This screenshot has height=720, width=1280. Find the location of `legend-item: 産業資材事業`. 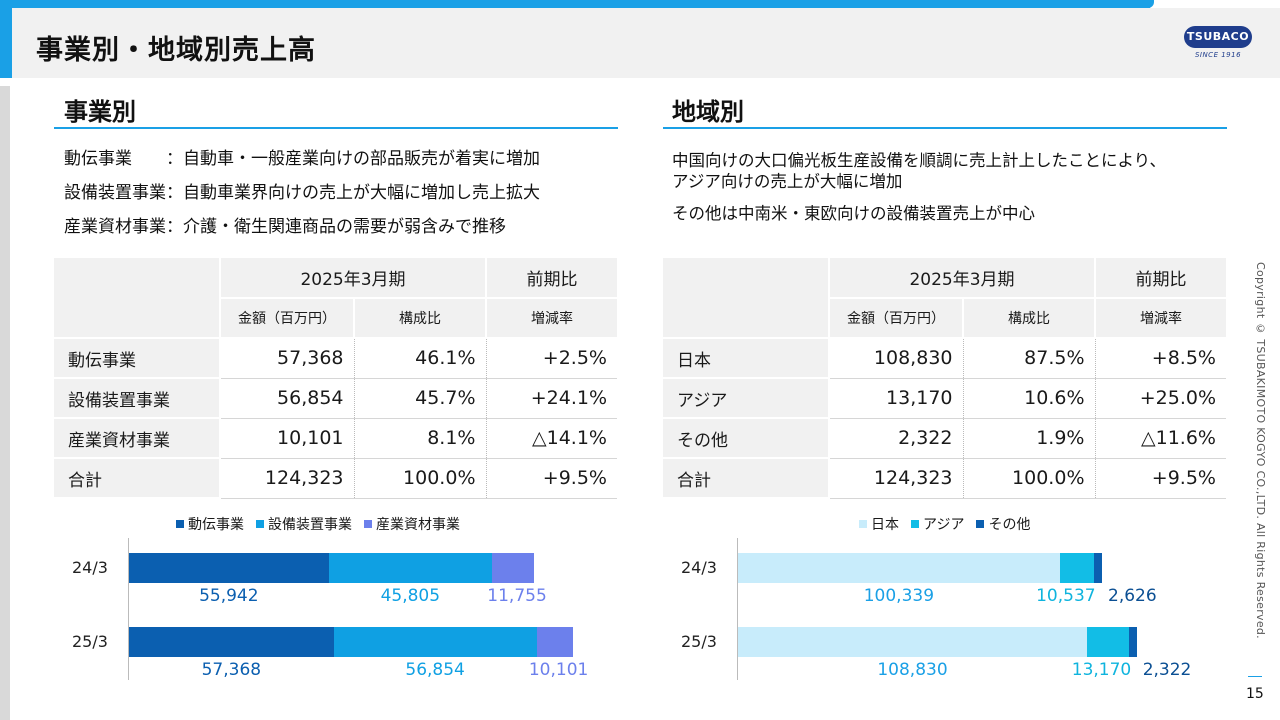

legend-item: 産業資材事業 is located at coordinates (412, 524).